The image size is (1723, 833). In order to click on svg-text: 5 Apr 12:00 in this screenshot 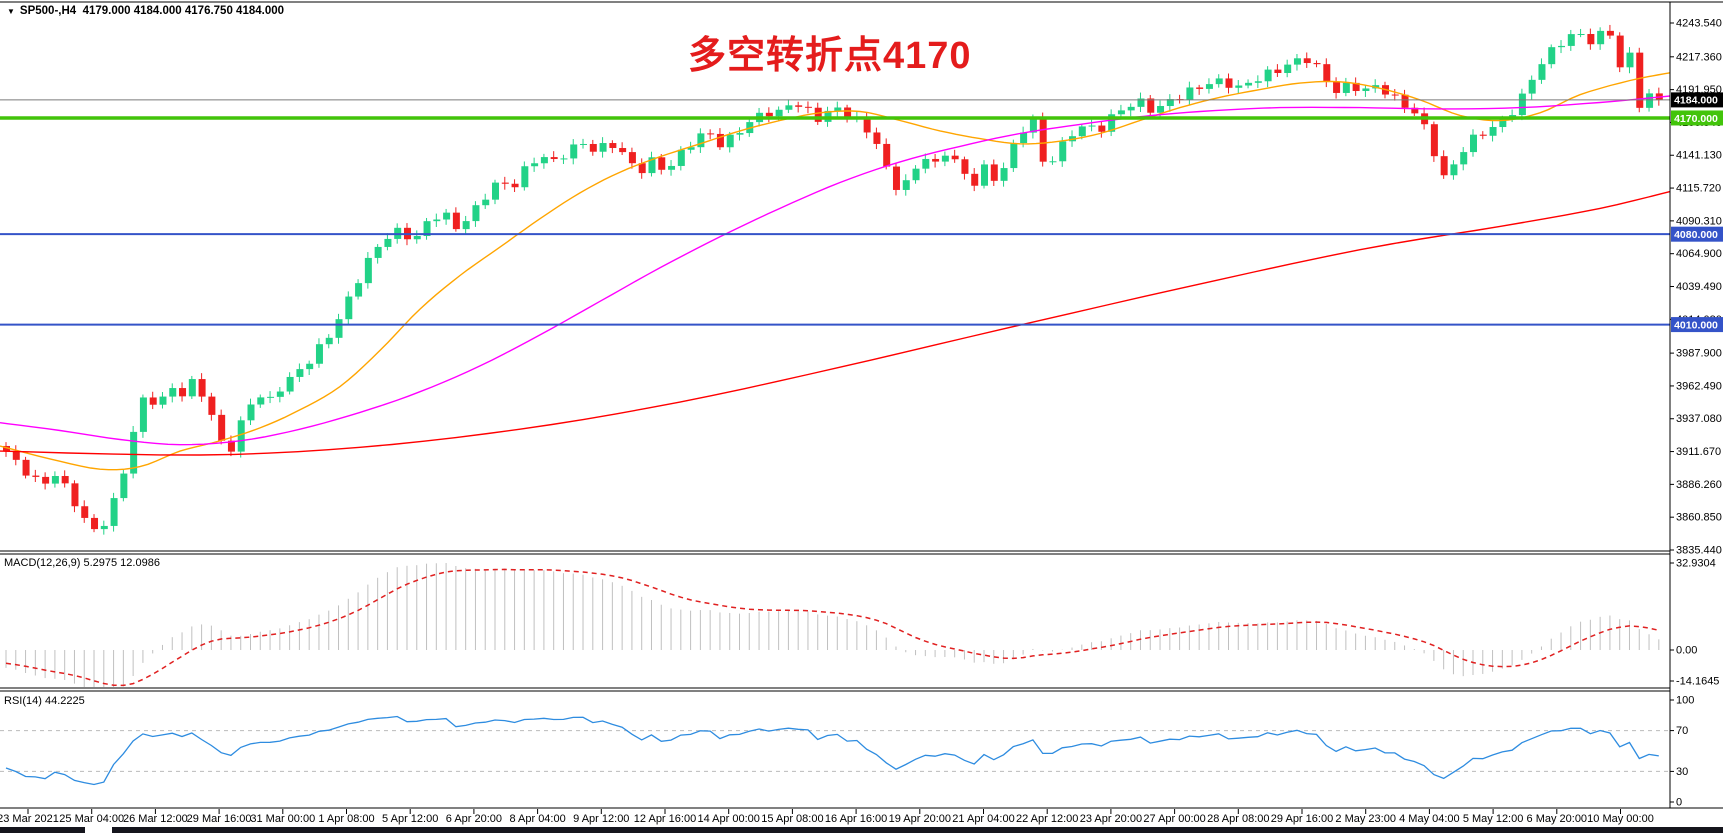, I will do `click(410, 819)`.